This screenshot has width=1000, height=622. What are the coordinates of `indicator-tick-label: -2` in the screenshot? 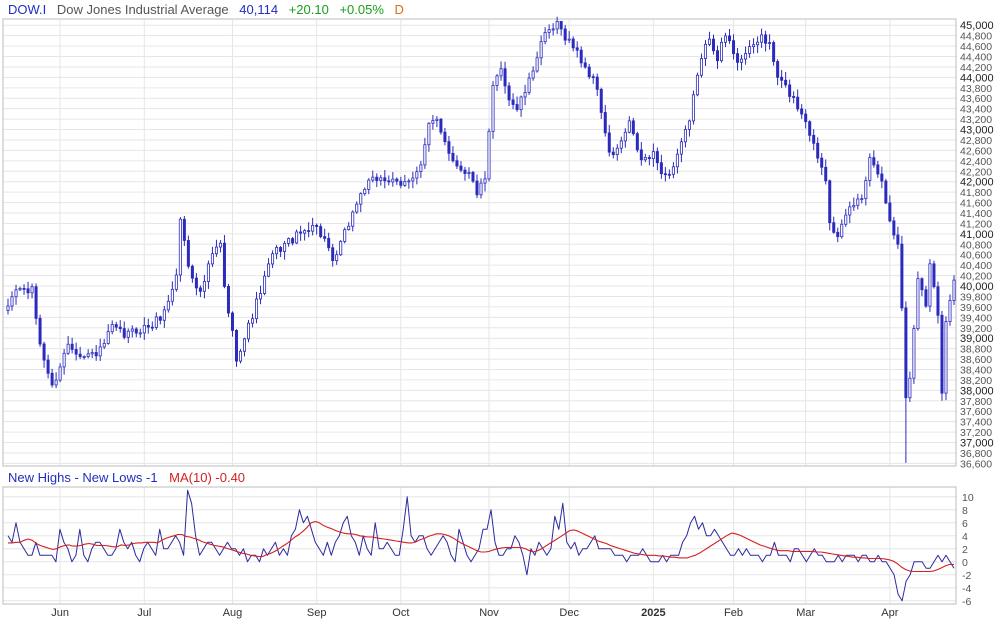 It's located at (966, 576).